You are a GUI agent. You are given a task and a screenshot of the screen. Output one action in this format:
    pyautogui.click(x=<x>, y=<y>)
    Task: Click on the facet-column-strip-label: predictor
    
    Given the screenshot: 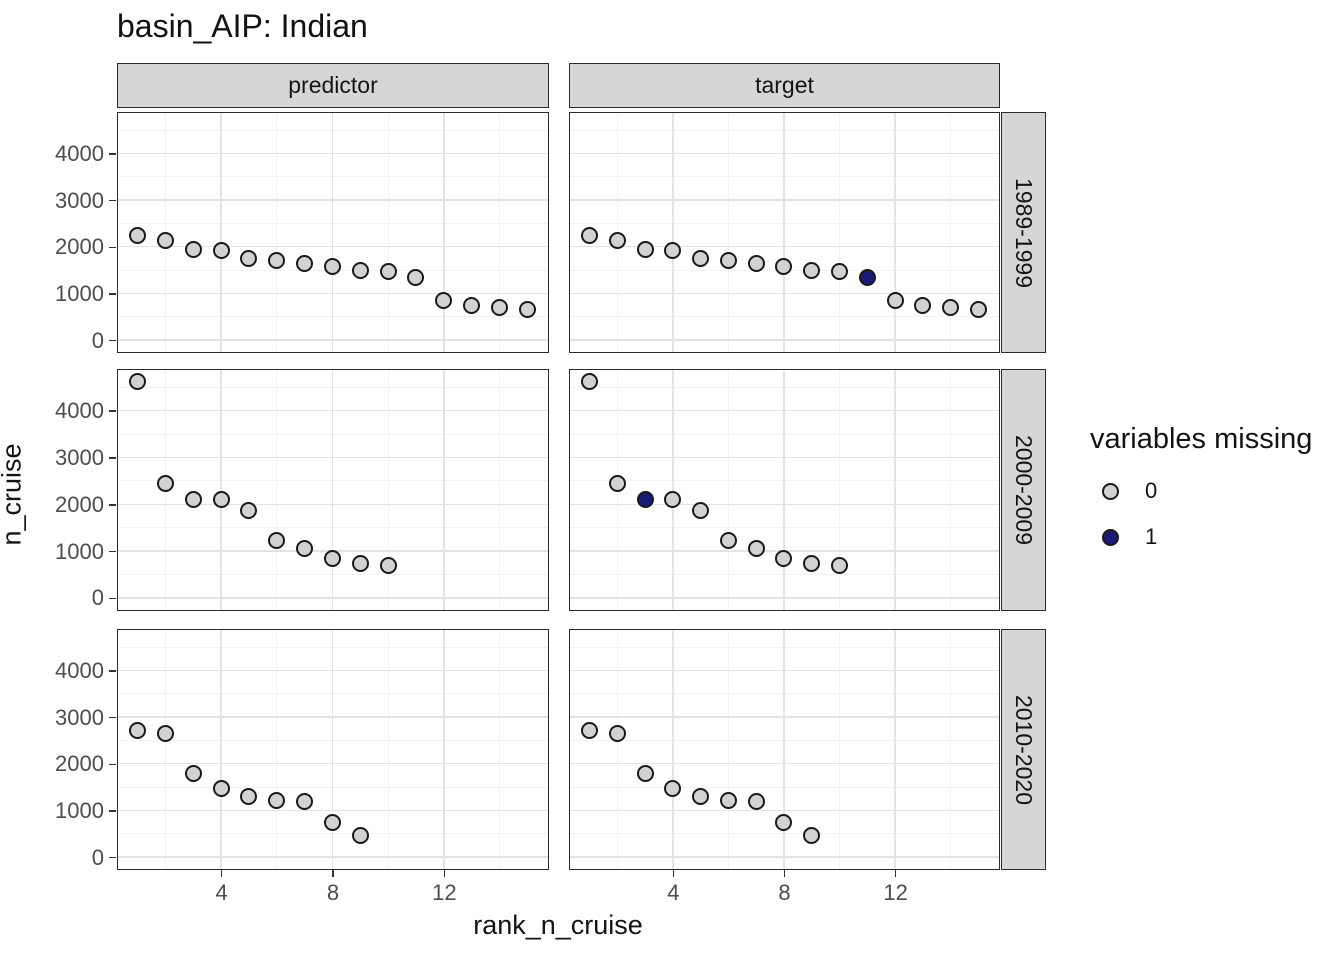 What is the action you would take?
    pyautogui.click(x=333, y=85)
    